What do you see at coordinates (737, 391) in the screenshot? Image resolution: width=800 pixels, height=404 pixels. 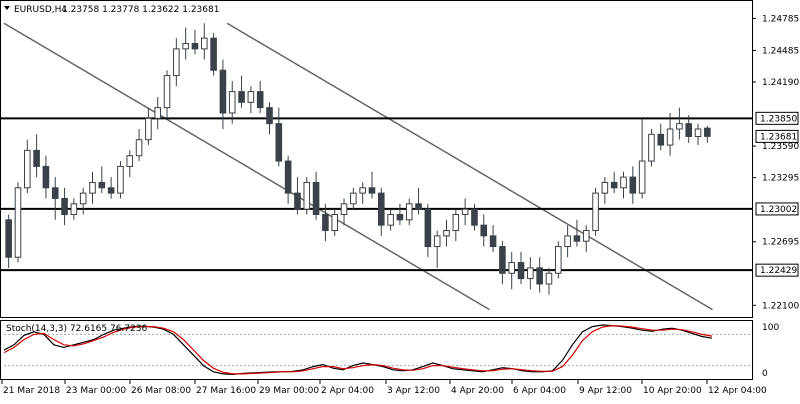 I see `x-tick-label: 12 Apr 04:00` at bounding box center [737, 391].